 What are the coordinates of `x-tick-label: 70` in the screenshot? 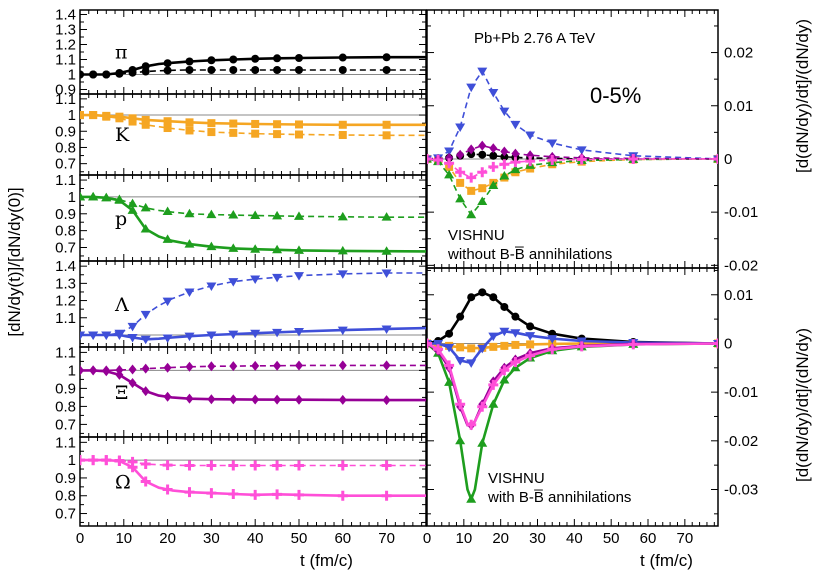 It's located at (685, 538).